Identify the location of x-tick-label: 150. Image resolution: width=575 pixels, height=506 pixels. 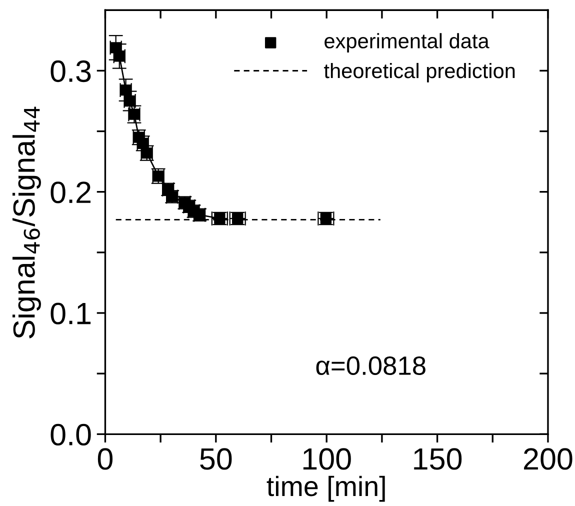
(438, 459).